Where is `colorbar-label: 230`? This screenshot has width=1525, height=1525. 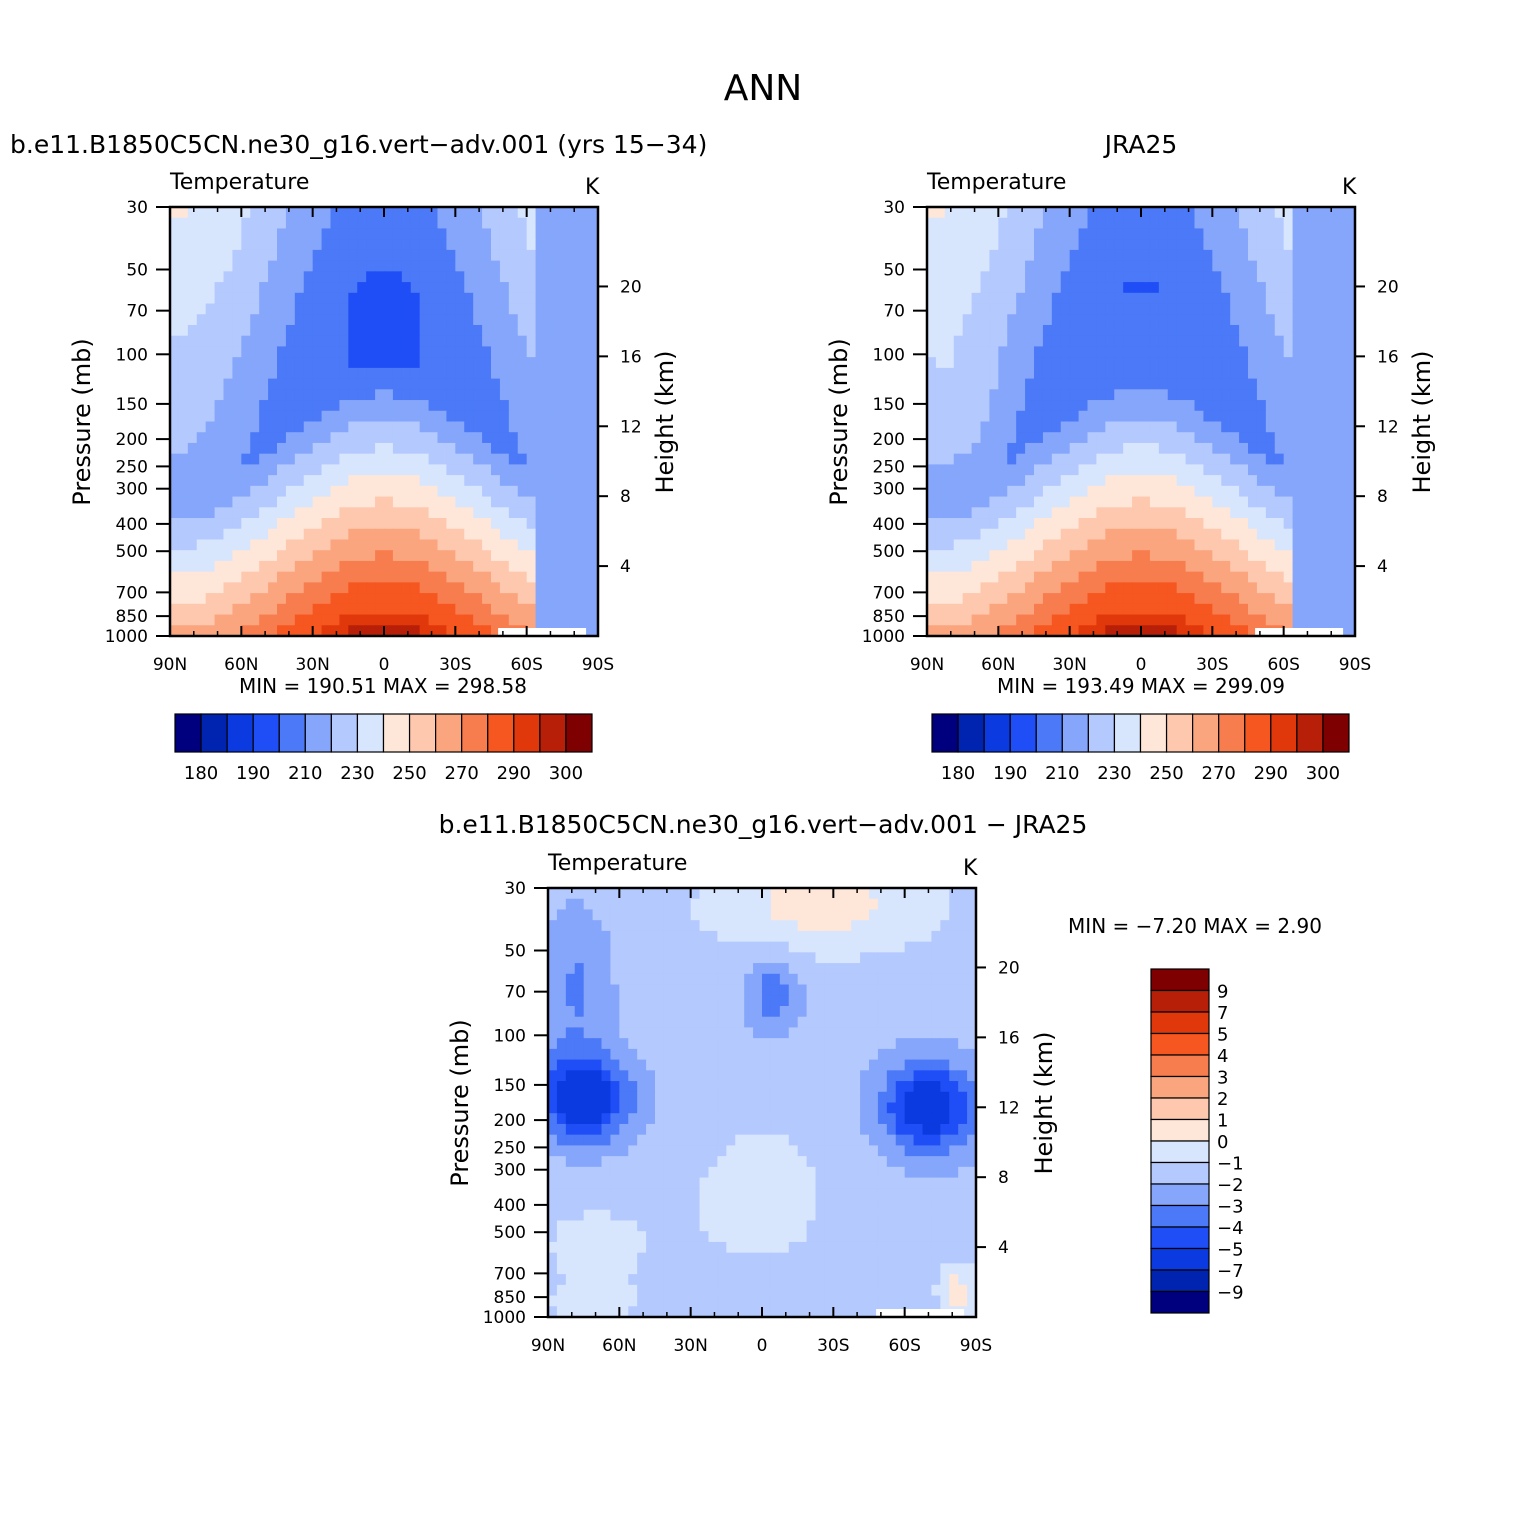
colorbar-label: 230 is located at coordinates (357, 773).